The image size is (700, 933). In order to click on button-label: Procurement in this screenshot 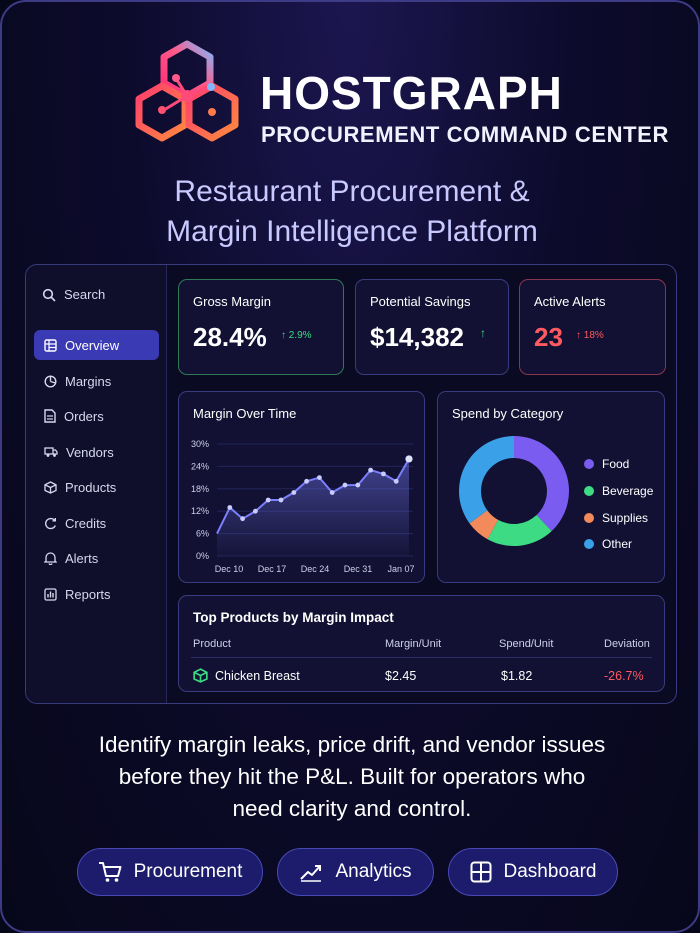, I will do `click(188, 871)`.